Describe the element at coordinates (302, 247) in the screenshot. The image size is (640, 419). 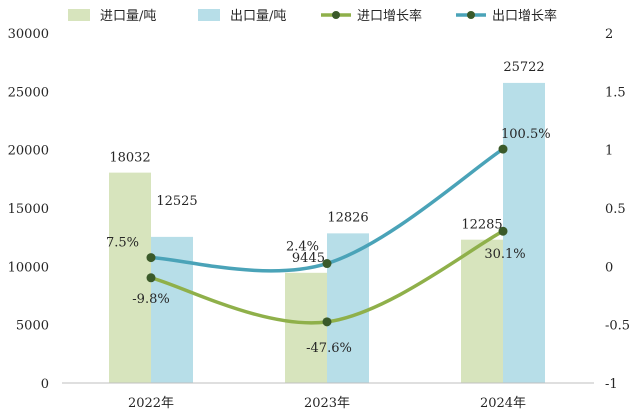
I see `line-value-label: 2.4%` at that location.